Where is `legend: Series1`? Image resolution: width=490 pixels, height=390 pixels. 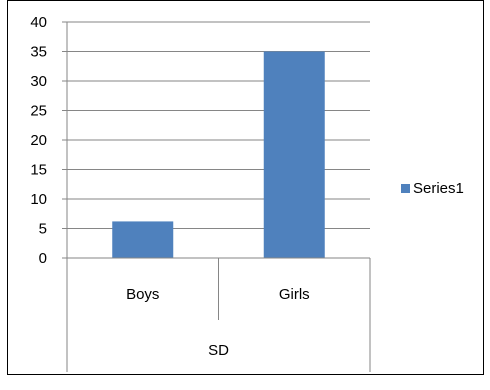 legend: Series1 is located at coordinates (432, 188).